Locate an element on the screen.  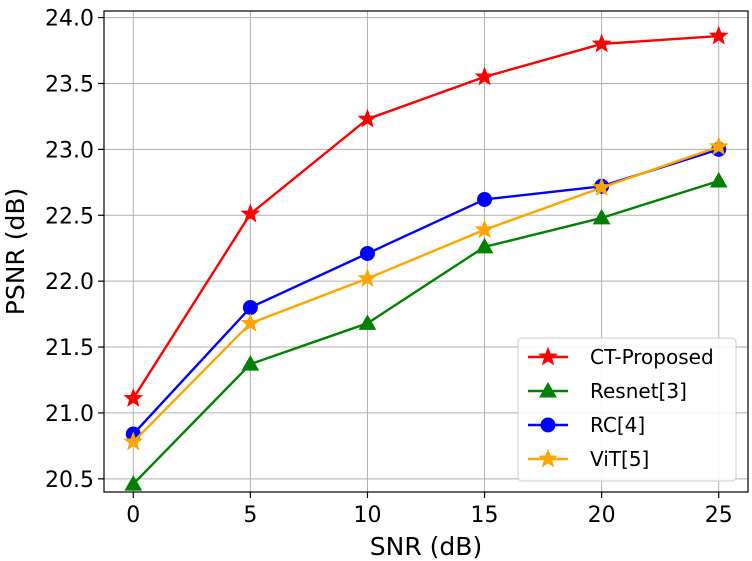
x-axis-label: SNR (dB) is located at coordinates (426, 546).